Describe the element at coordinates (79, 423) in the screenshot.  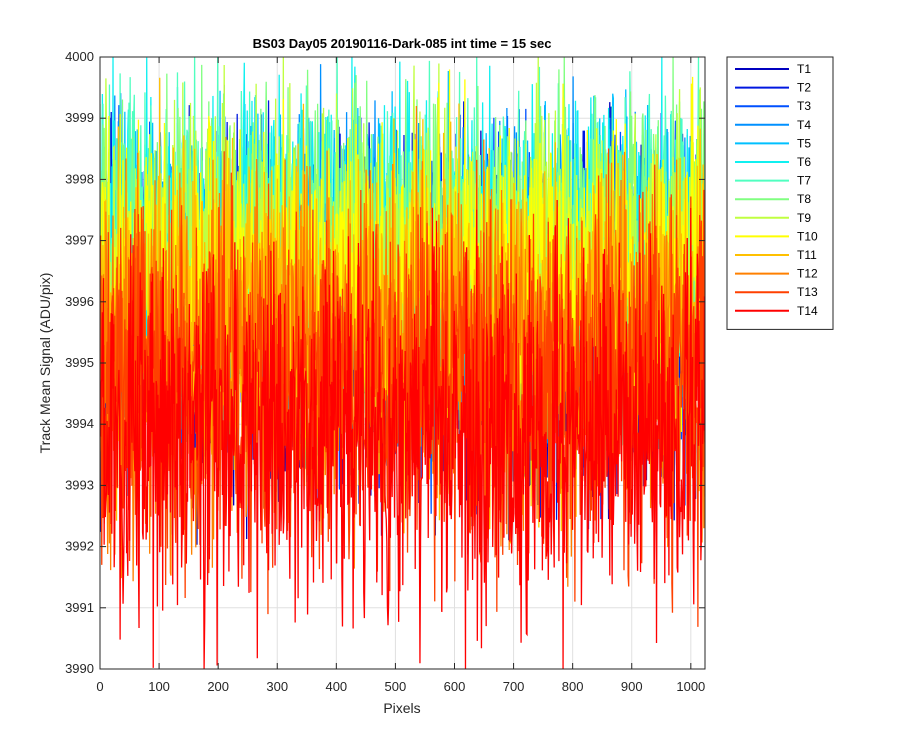
I see `y-tick-label: 3994` at that location.